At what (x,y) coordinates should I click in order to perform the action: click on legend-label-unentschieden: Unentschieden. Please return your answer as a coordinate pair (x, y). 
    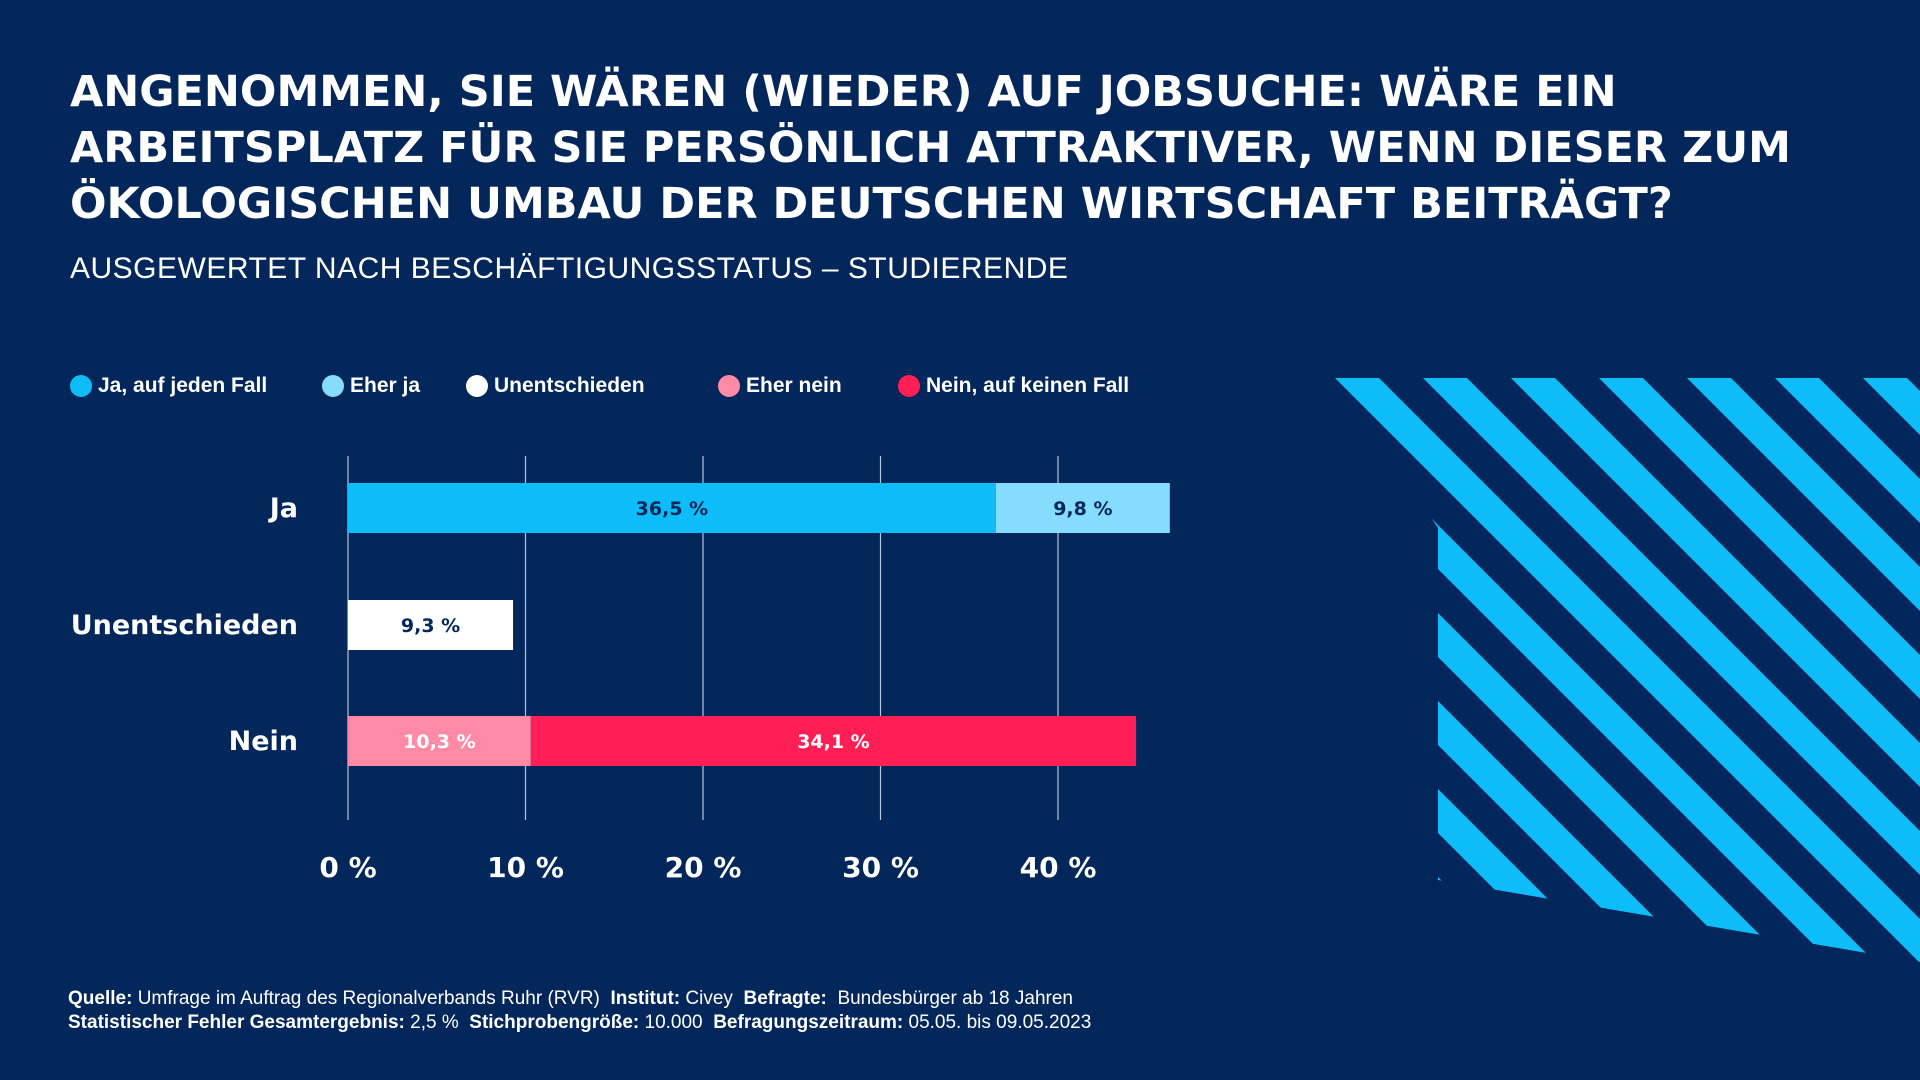
    Looking at the image, I should click on (569, 385).